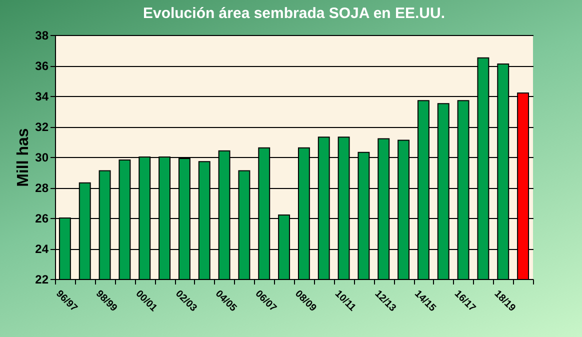 The image size is (582, 337). I want to click on y-tick-label: 34, so click(42, 97).